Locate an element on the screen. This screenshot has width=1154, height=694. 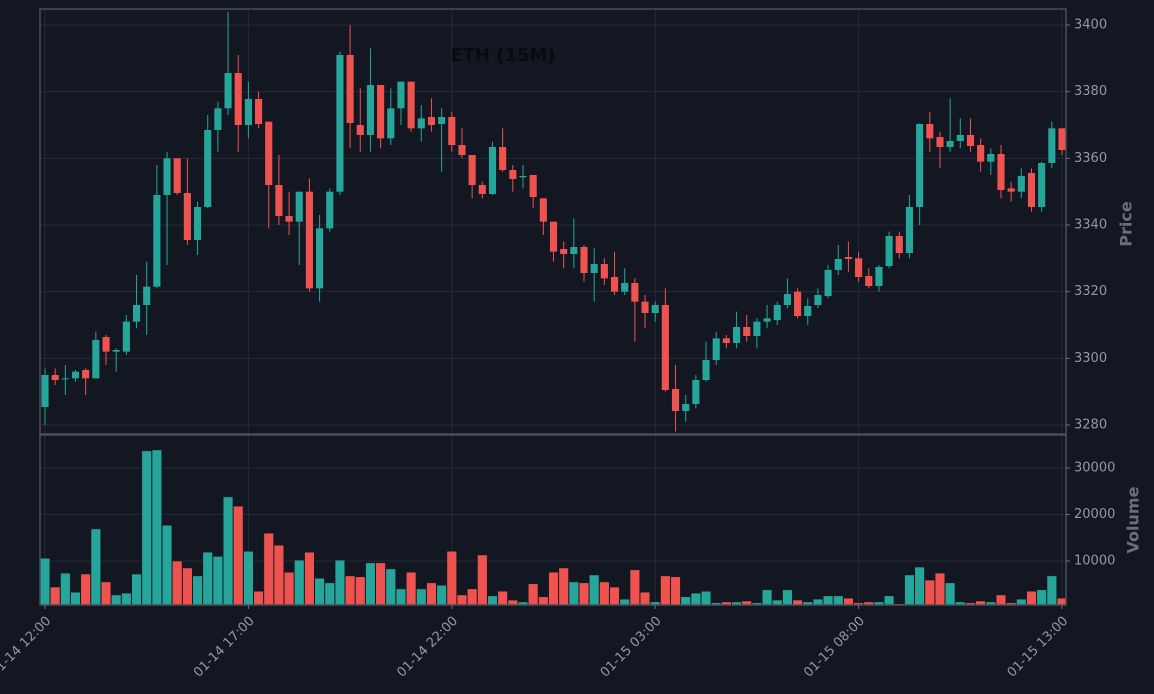
y-tick-label: 3320 is located at coordinates (1090, 291).